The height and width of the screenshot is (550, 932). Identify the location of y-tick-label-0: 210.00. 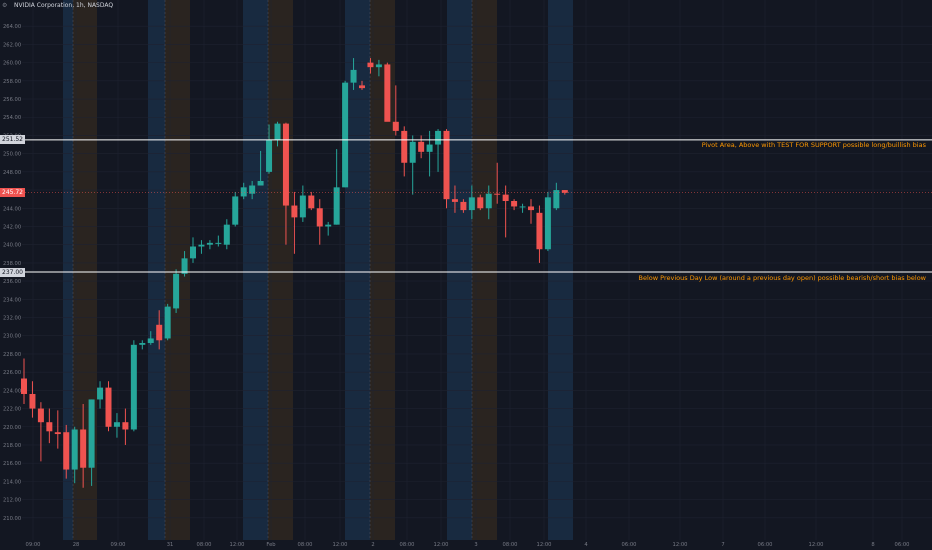
(12, 519).